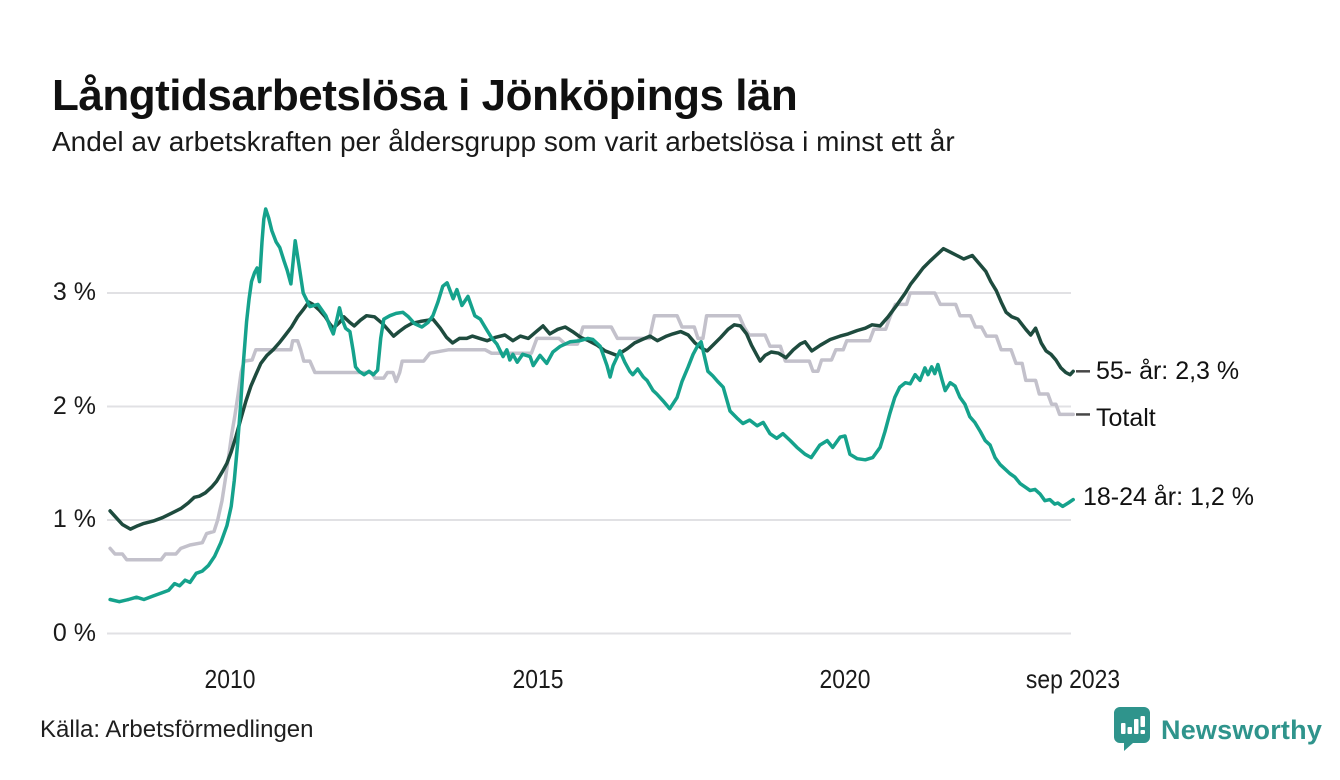  I want to click on series-label-totalt: Totalt, so click(1126, 418).